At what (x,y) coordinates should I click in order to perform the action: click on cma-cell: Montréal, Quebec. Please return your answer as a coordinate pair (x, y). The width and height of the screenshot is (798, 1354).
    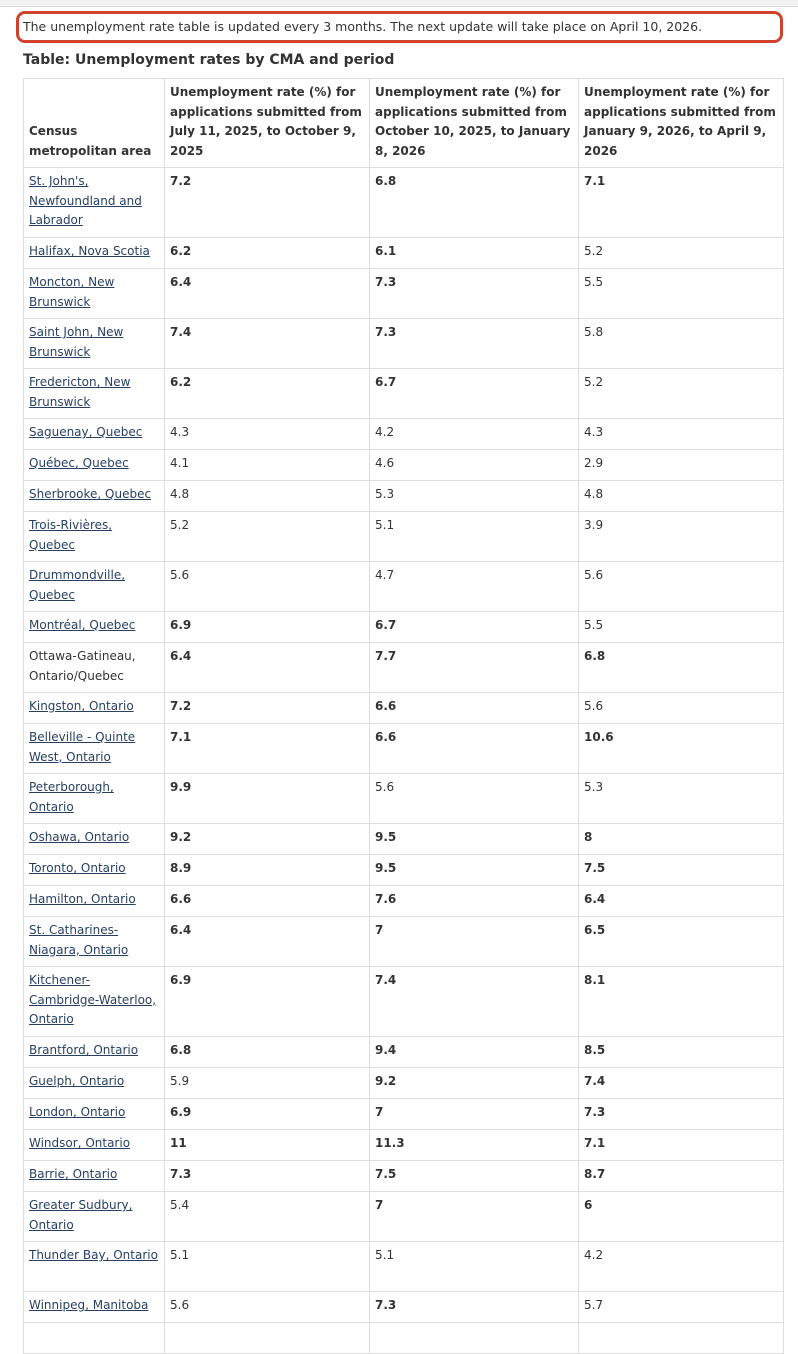
    Looking at the image, I should click on (94, 627).